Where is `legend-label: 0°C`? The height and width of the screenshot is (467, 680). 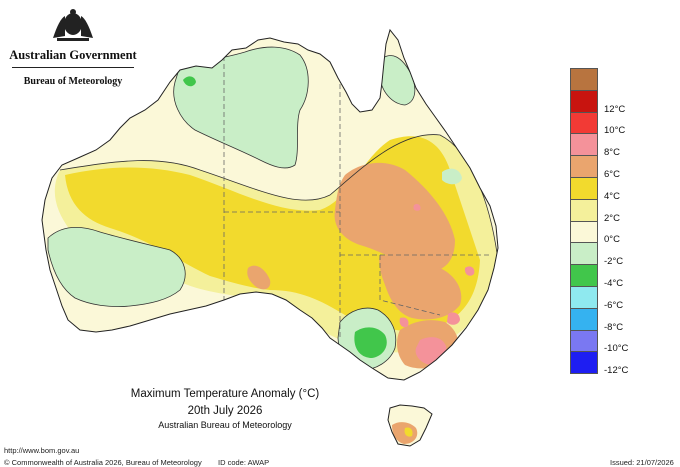
legend-label: 0°C is located at coordinates (612, 240).